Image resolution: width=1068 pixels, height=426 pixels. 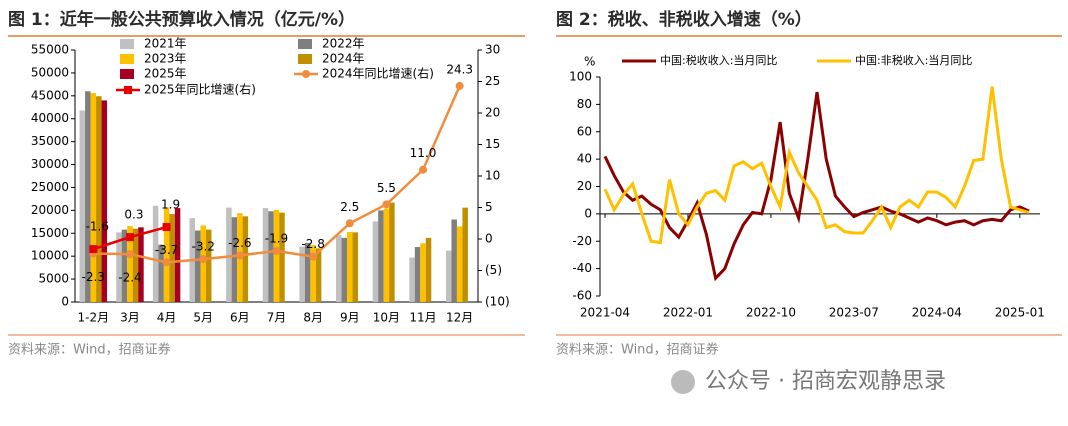 What do you see at coordinates (584, 104) in the screenshot?
I see `y-tick-label: 80` at bounding box center [584, 104].